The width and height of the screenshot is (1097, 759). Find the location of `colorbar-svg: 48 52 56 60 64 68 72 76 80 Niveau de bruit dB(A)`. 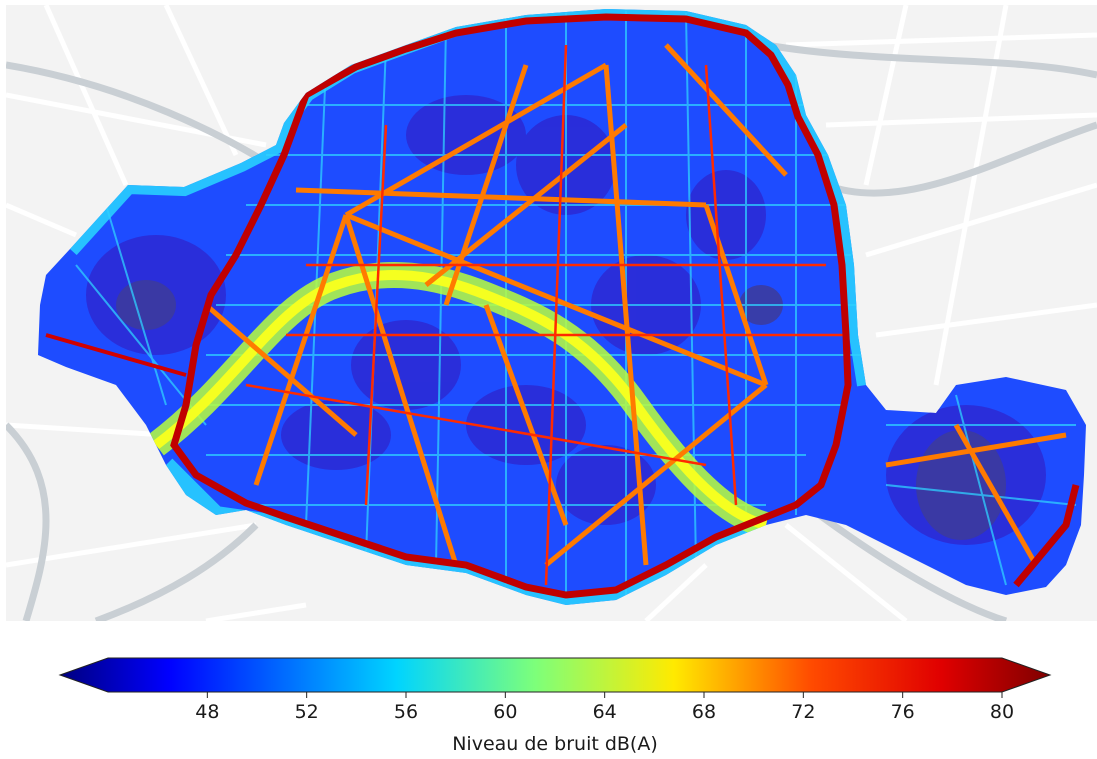

colorbar-svg: 48 52 56 60 64 68 72 76 80 Niveau de bruit dB(A) is located at coordinates (555, 706).